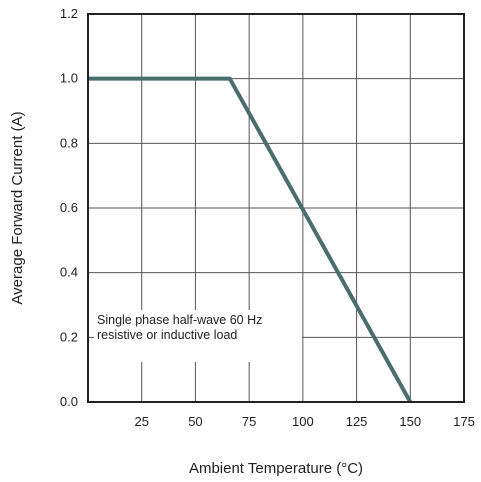 The width and height of the screenshot is (481, 482). What do you see at coordinates (69, 272) in the screenshot?
I see `y-tick-label-2: 0.4` at bounding box center [69, 272].